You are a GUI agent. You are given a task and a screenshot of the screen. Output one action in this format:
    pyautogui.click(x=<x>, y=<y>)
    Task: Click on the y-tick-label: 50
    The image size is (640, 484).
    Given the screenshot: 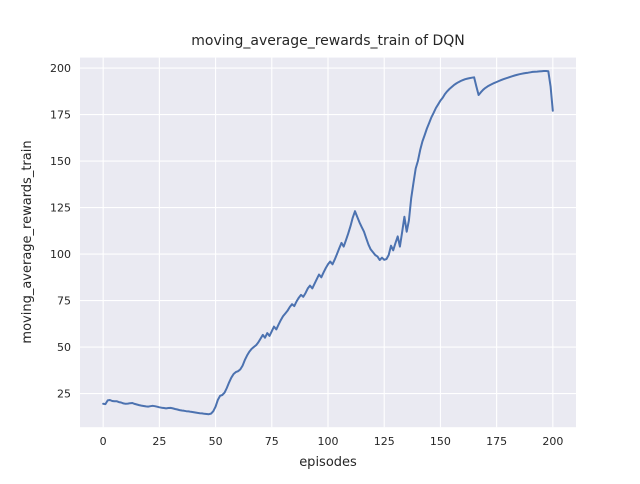 What is the action you would take?
    pyautogui.click(x=64, y=347)
    